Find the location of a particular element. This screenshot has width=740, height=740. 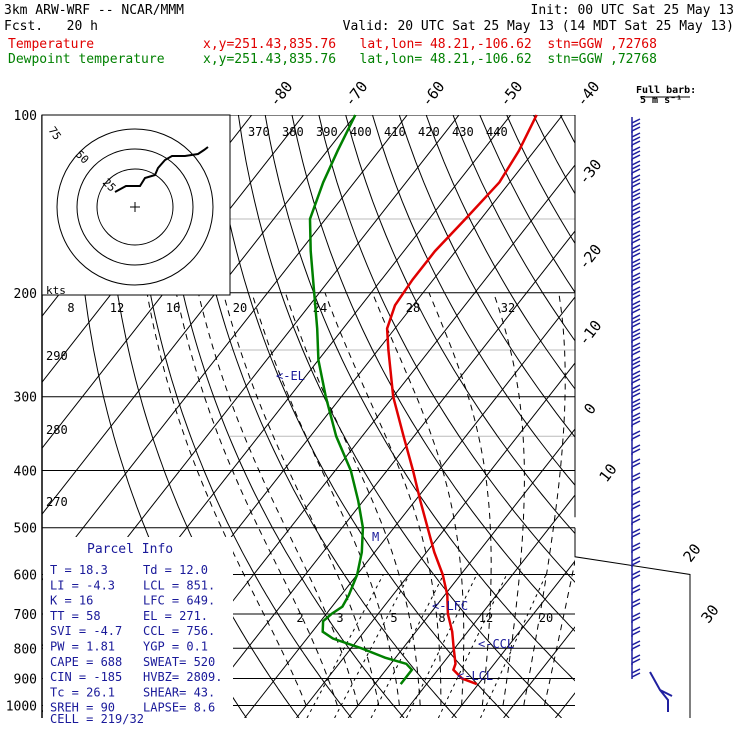

mixing-ratio-label: 2 is located at coordinates (299, 618).